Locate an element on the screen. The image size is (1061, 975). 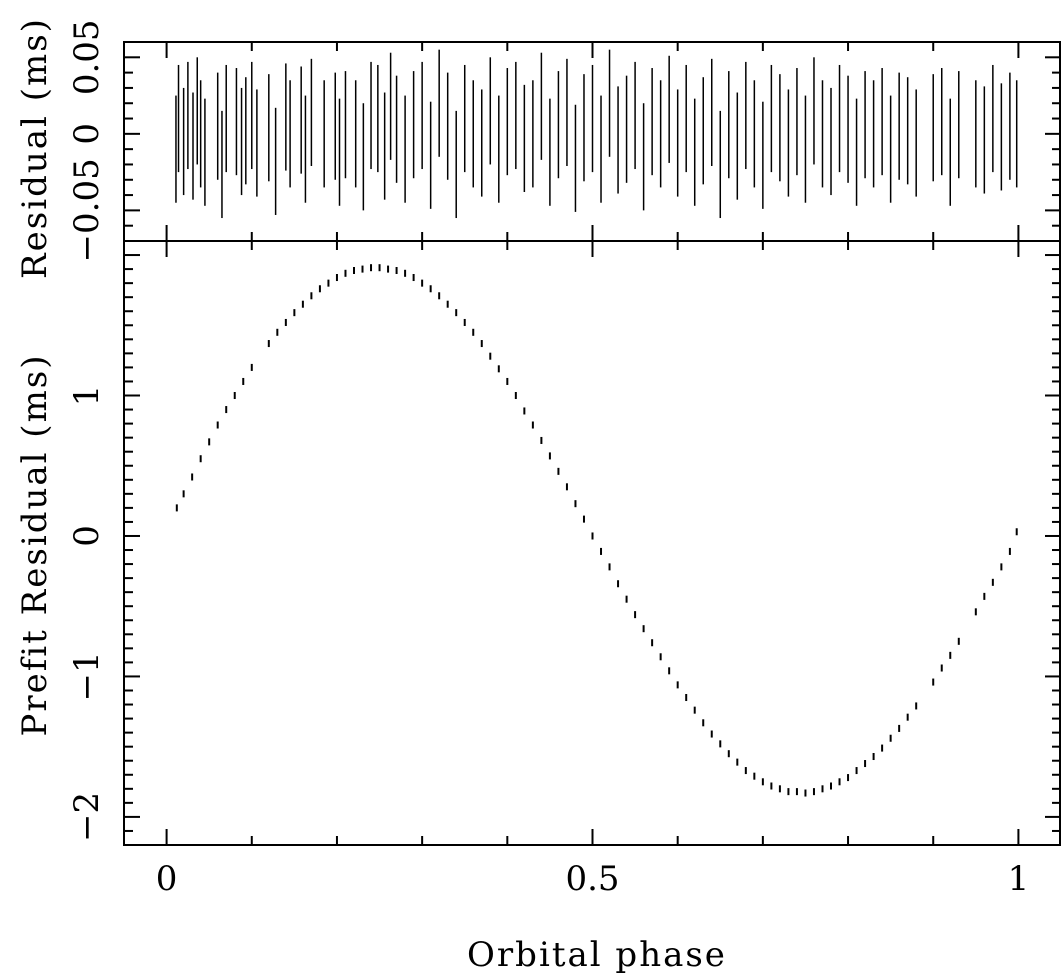
x-tick-label: 1 is located at coordinates (1019, 879).